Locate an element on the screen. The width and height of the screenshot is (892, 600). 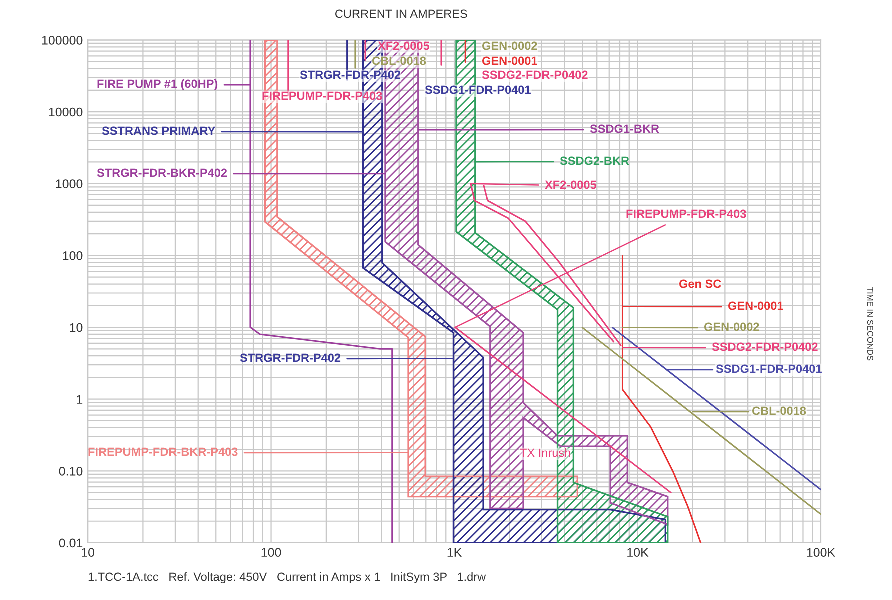
y-tick-label: 1000 is located at coordinates (69, 184).